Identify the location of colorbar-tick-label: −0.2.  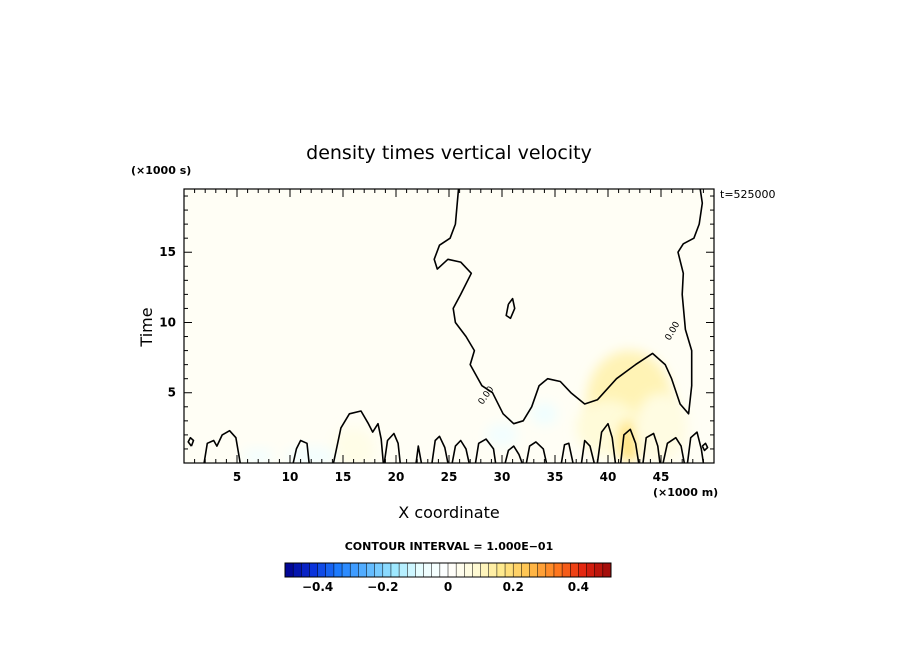
(382, 587).